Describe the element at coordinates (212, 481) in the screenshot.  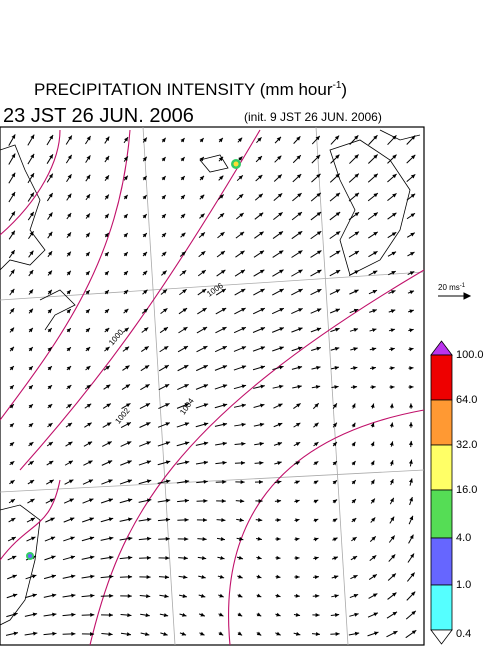
I see `graticule-line` at that location.